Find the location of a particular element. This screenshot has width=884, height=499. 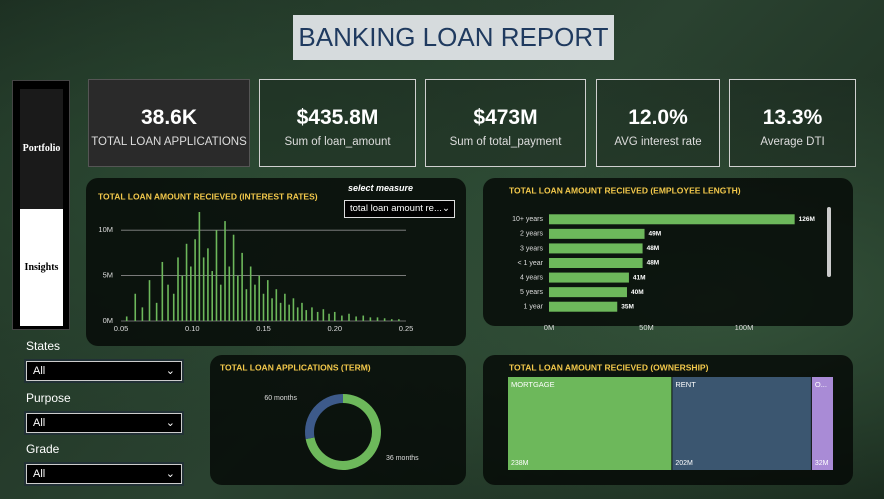

data-label: 238M is located at coordinates (520, 463).